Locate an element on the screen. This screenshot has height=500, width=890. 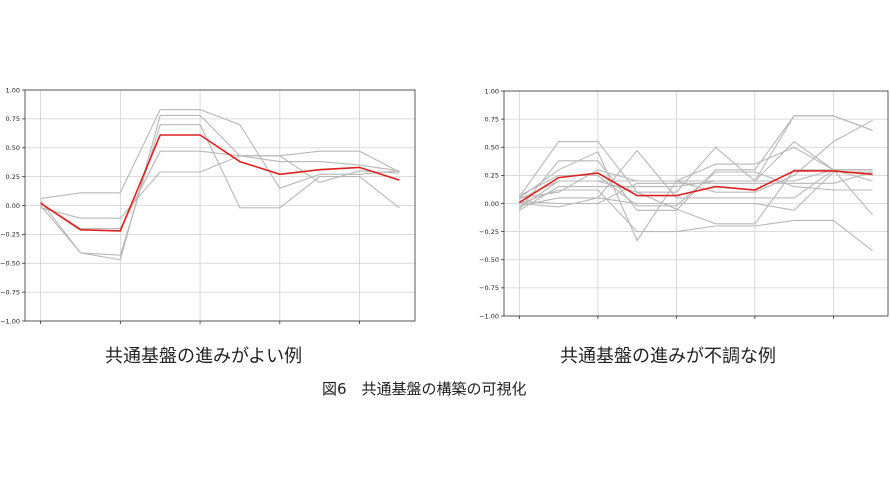
figure-caption: 図6 共通基盤の構築の可視化 is located at coordinates (424, 389).